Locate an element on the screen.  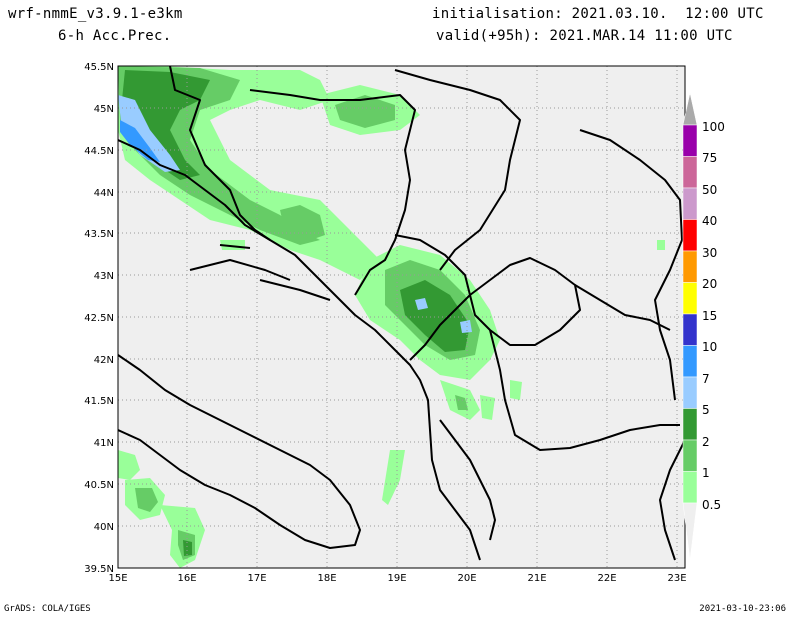
lon-label: 16E is located at coordinates (186, 578).